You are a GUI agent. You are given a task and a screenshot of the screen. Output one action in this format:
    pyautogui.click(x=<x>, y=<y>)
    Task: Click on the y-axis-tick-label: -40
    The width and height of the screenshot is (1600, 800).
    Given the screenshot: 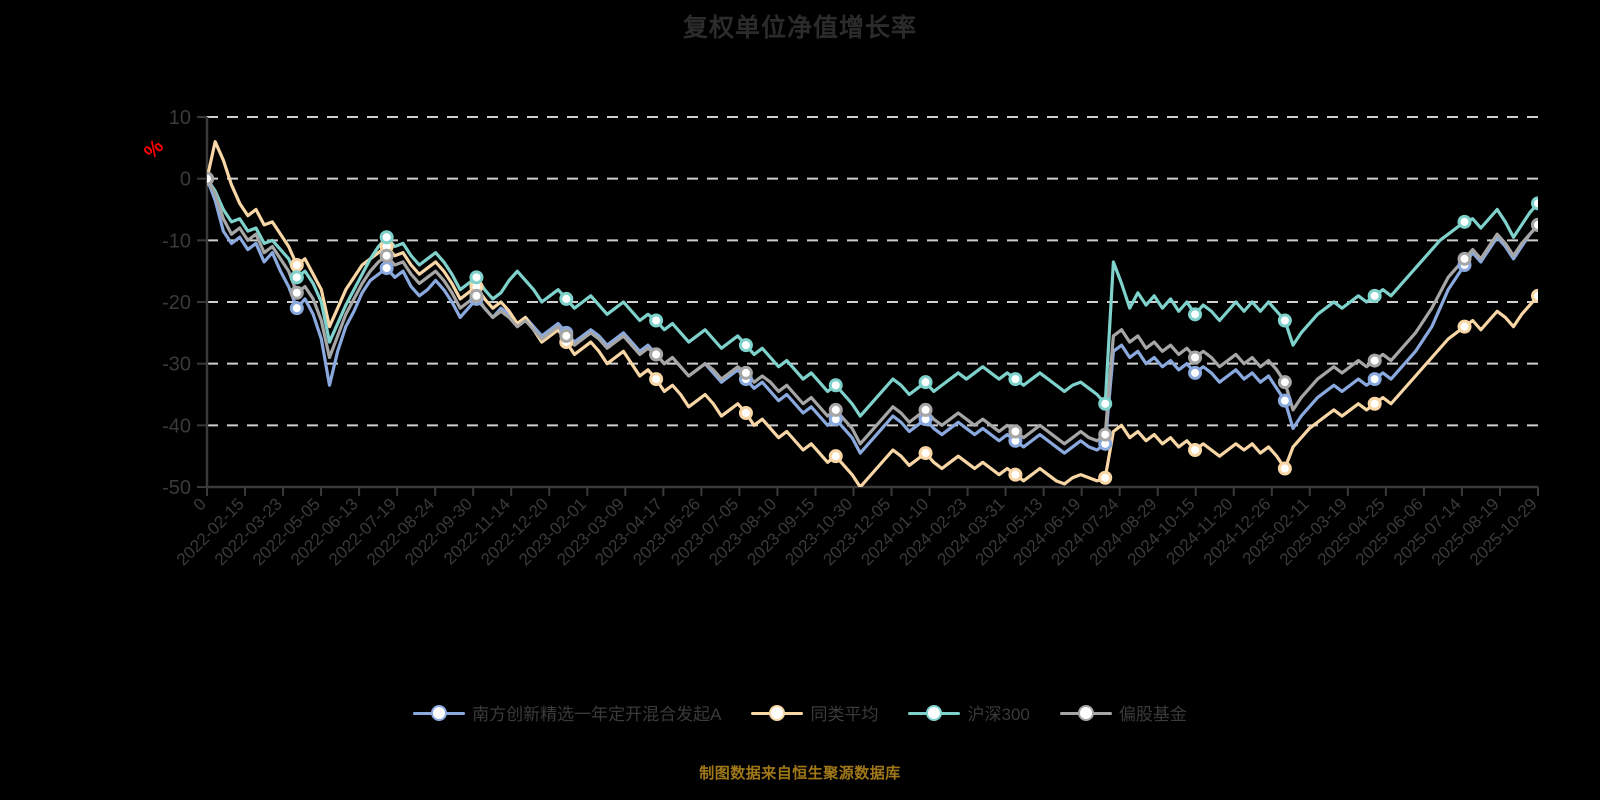 What is the action you would take?
    pyautogui.click(x=176, y=426)
    